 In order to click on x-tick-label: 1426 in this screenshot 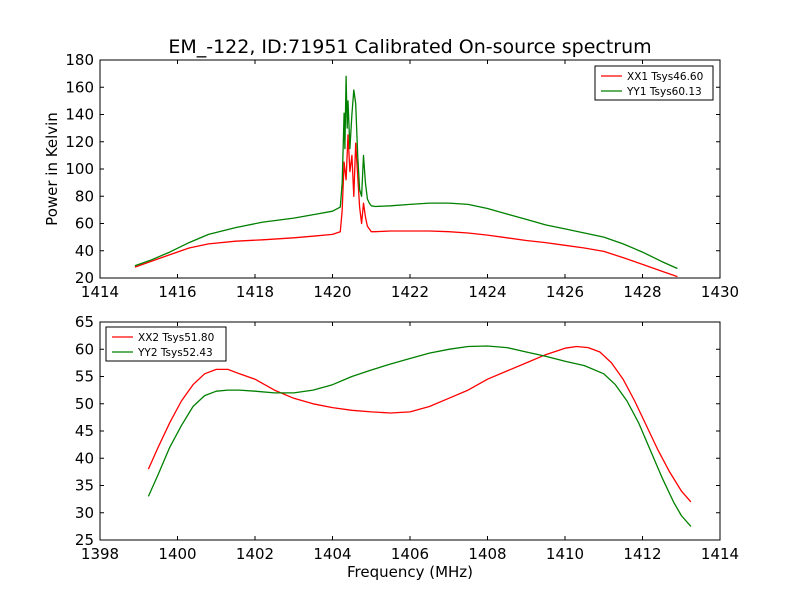, I will do `click(565, 292)`.